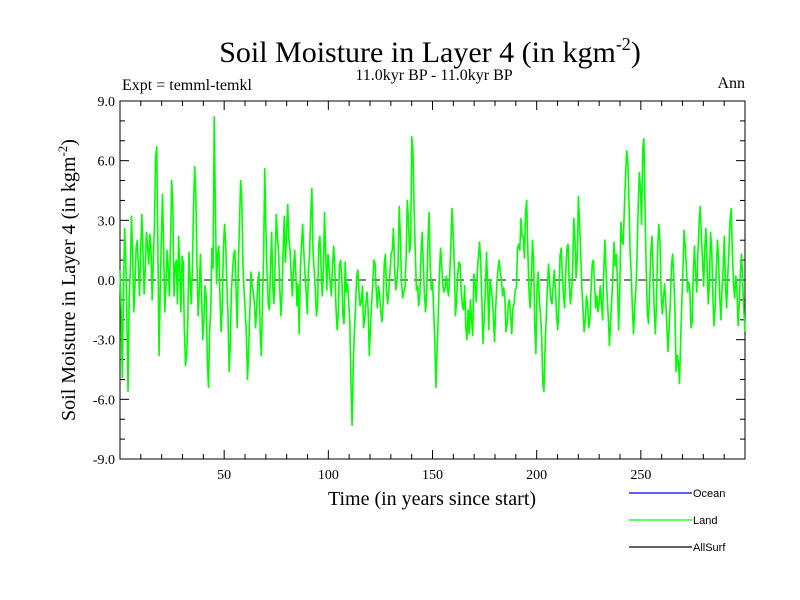 Image resolution: width=800 pixels, height=600 pixels. Describe the element at coordinates (430, 51) in the screenshot. I see `chart-title: Soil Moisture in Layer 4 (in kgm-2)` at that location.